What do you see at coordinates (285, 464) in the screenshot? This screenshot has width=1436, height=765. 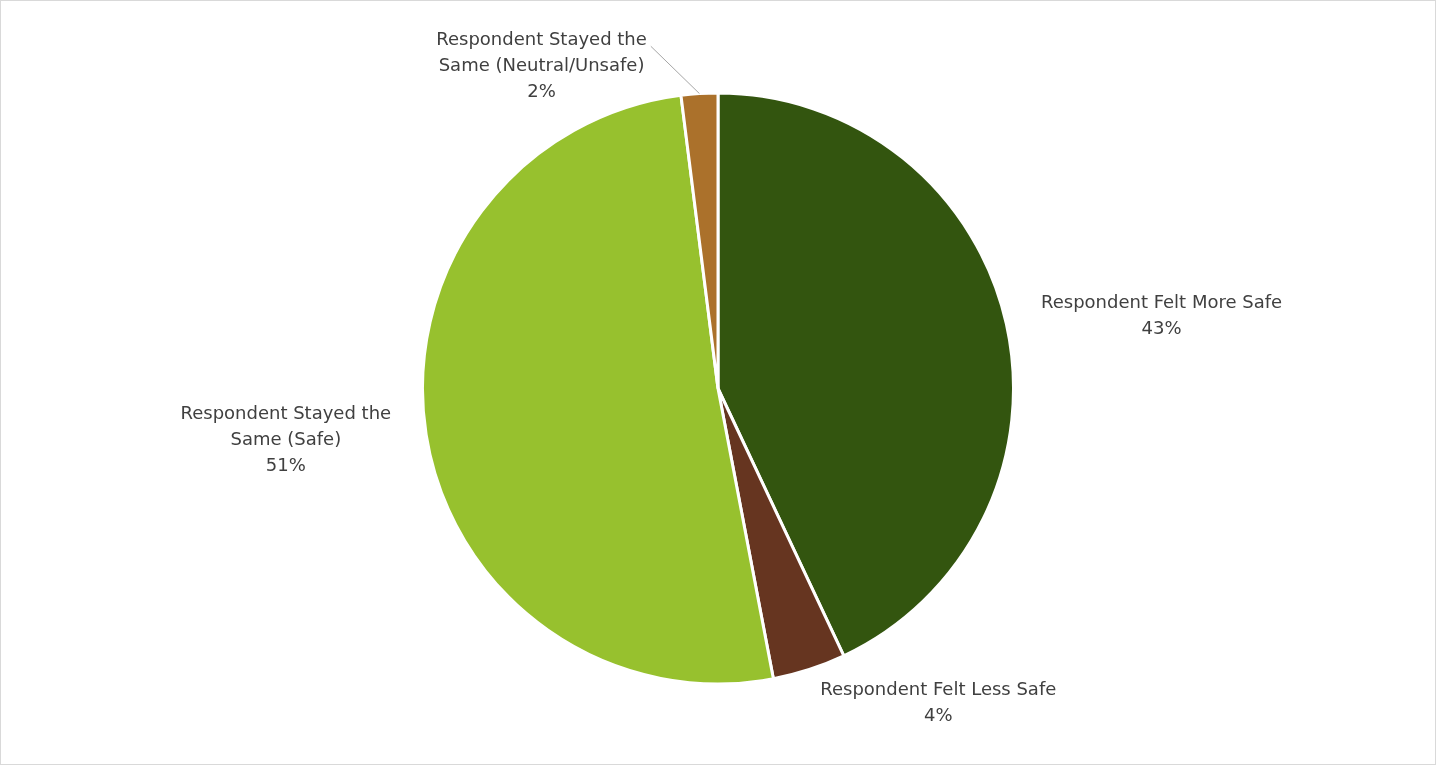 I see `data-label: 51%` at bounding box center [285, 464].